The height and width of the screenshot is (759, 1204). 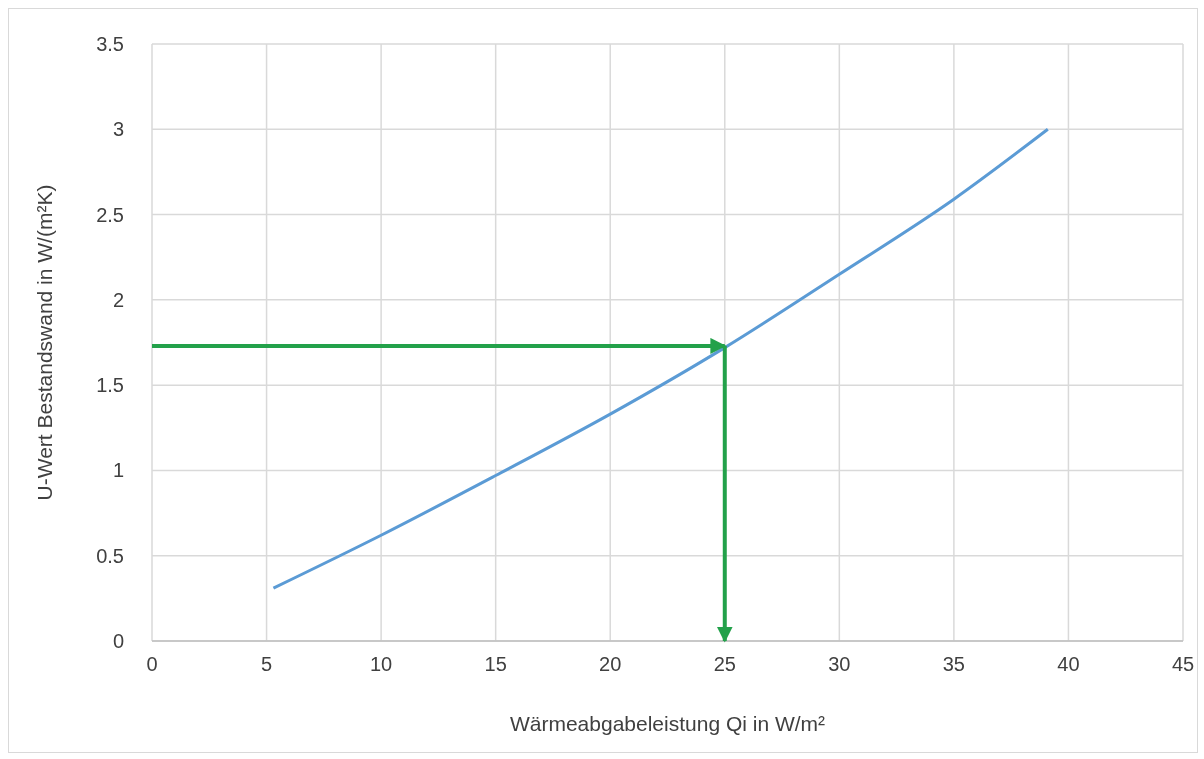 I want to click on x-tick-label: 25, so click(x=724, y=664).